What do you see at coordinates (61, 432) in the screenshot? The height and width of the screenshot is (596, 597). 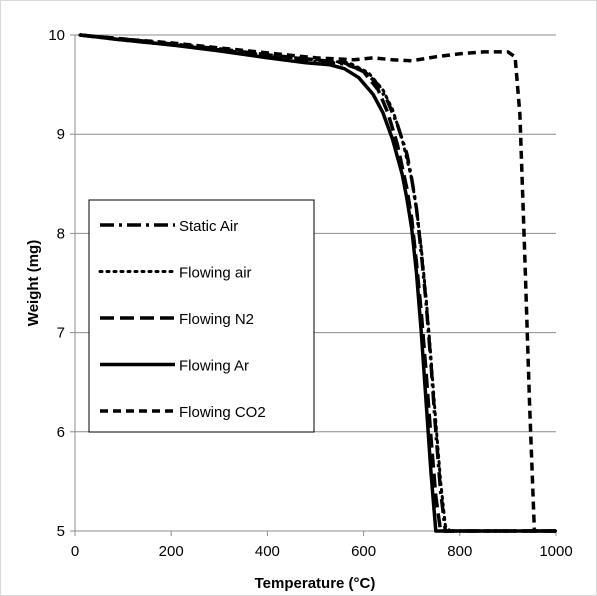 I see `y-tick-label-1: 6` at bounding box center [61, 432].